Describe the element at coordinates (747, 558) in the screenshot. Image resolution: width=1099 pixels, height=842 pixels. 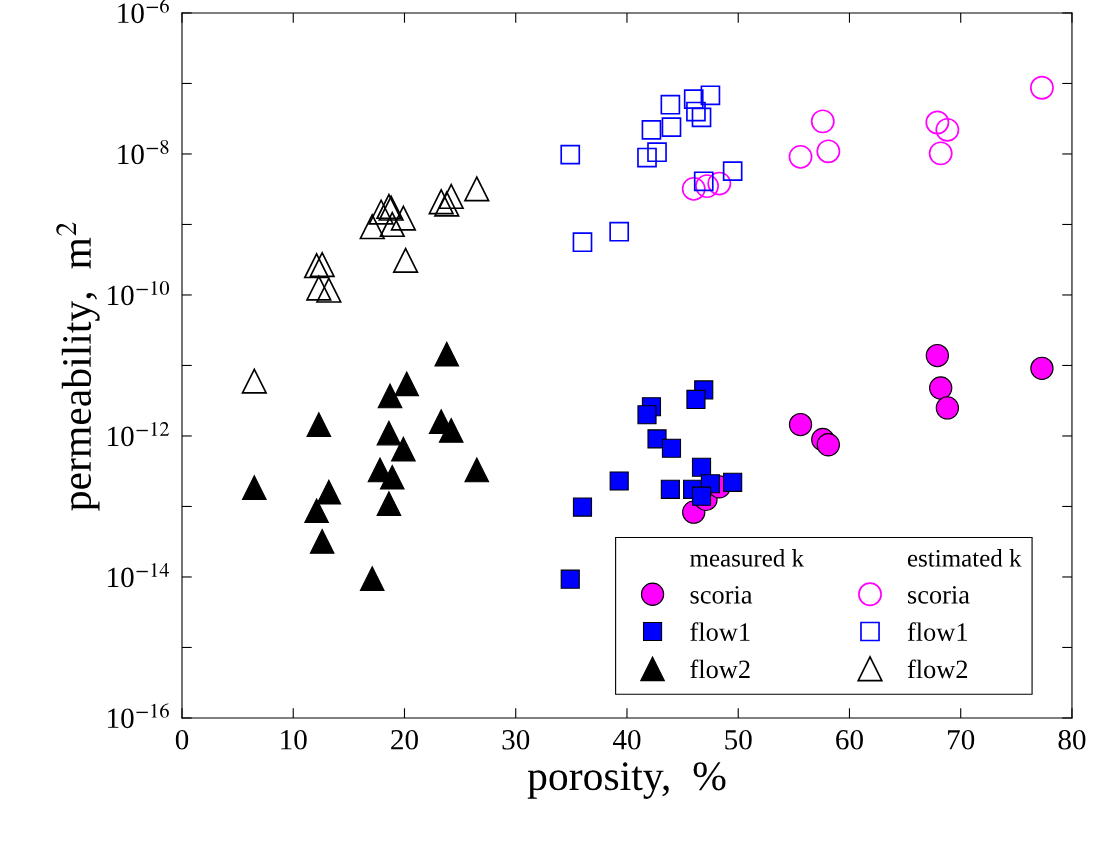
I see `annotation: measured k` at that location.